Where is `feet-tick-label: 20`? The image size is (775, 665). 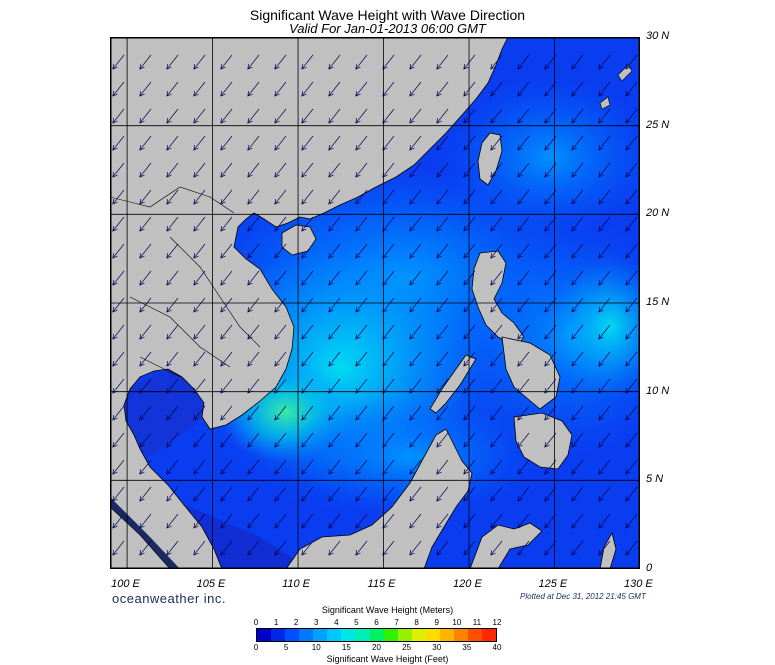
feet-tick-label: 20 is located at coordinates (376, 647).